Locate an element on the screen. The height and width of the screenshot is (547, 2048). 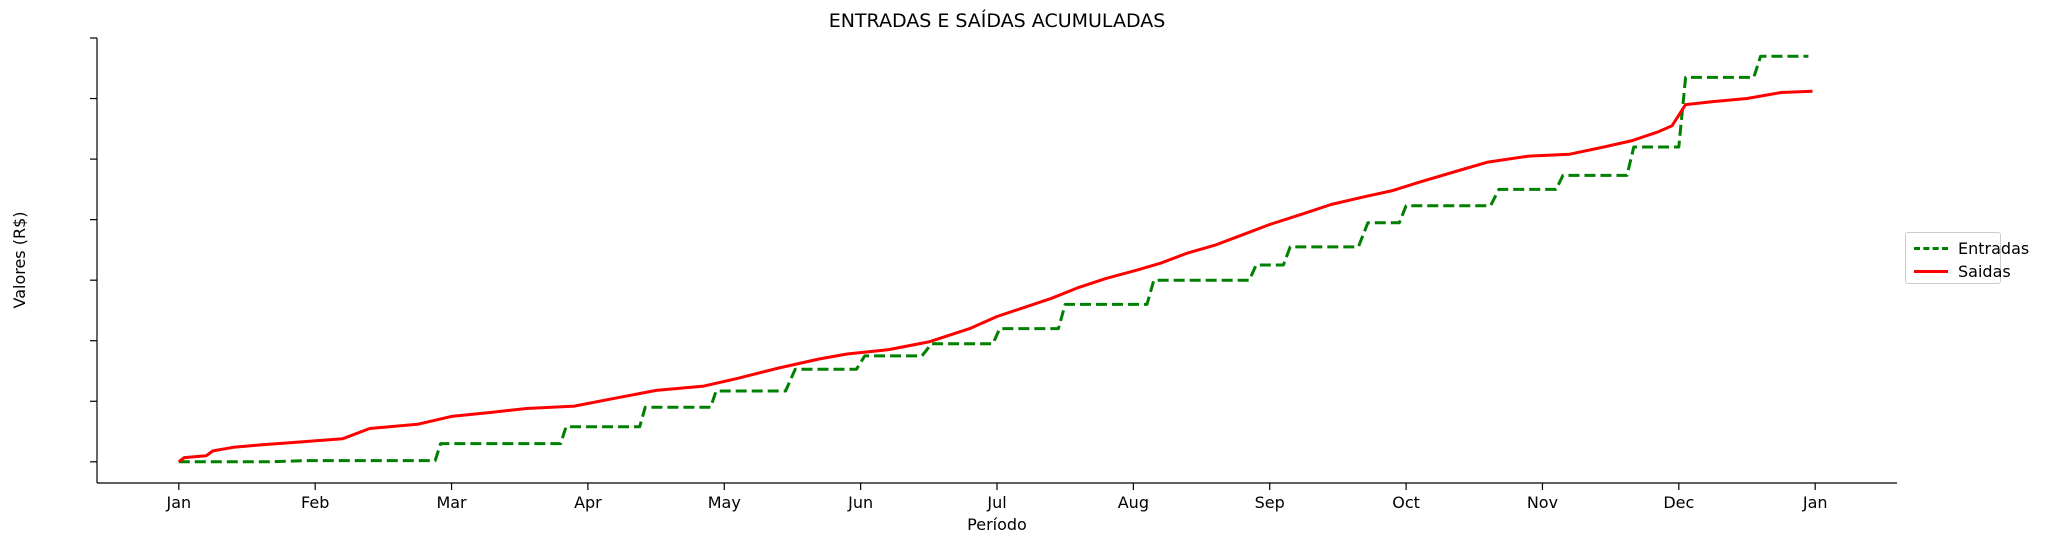
x-tick-label: May is located at coordinates (724, 502).